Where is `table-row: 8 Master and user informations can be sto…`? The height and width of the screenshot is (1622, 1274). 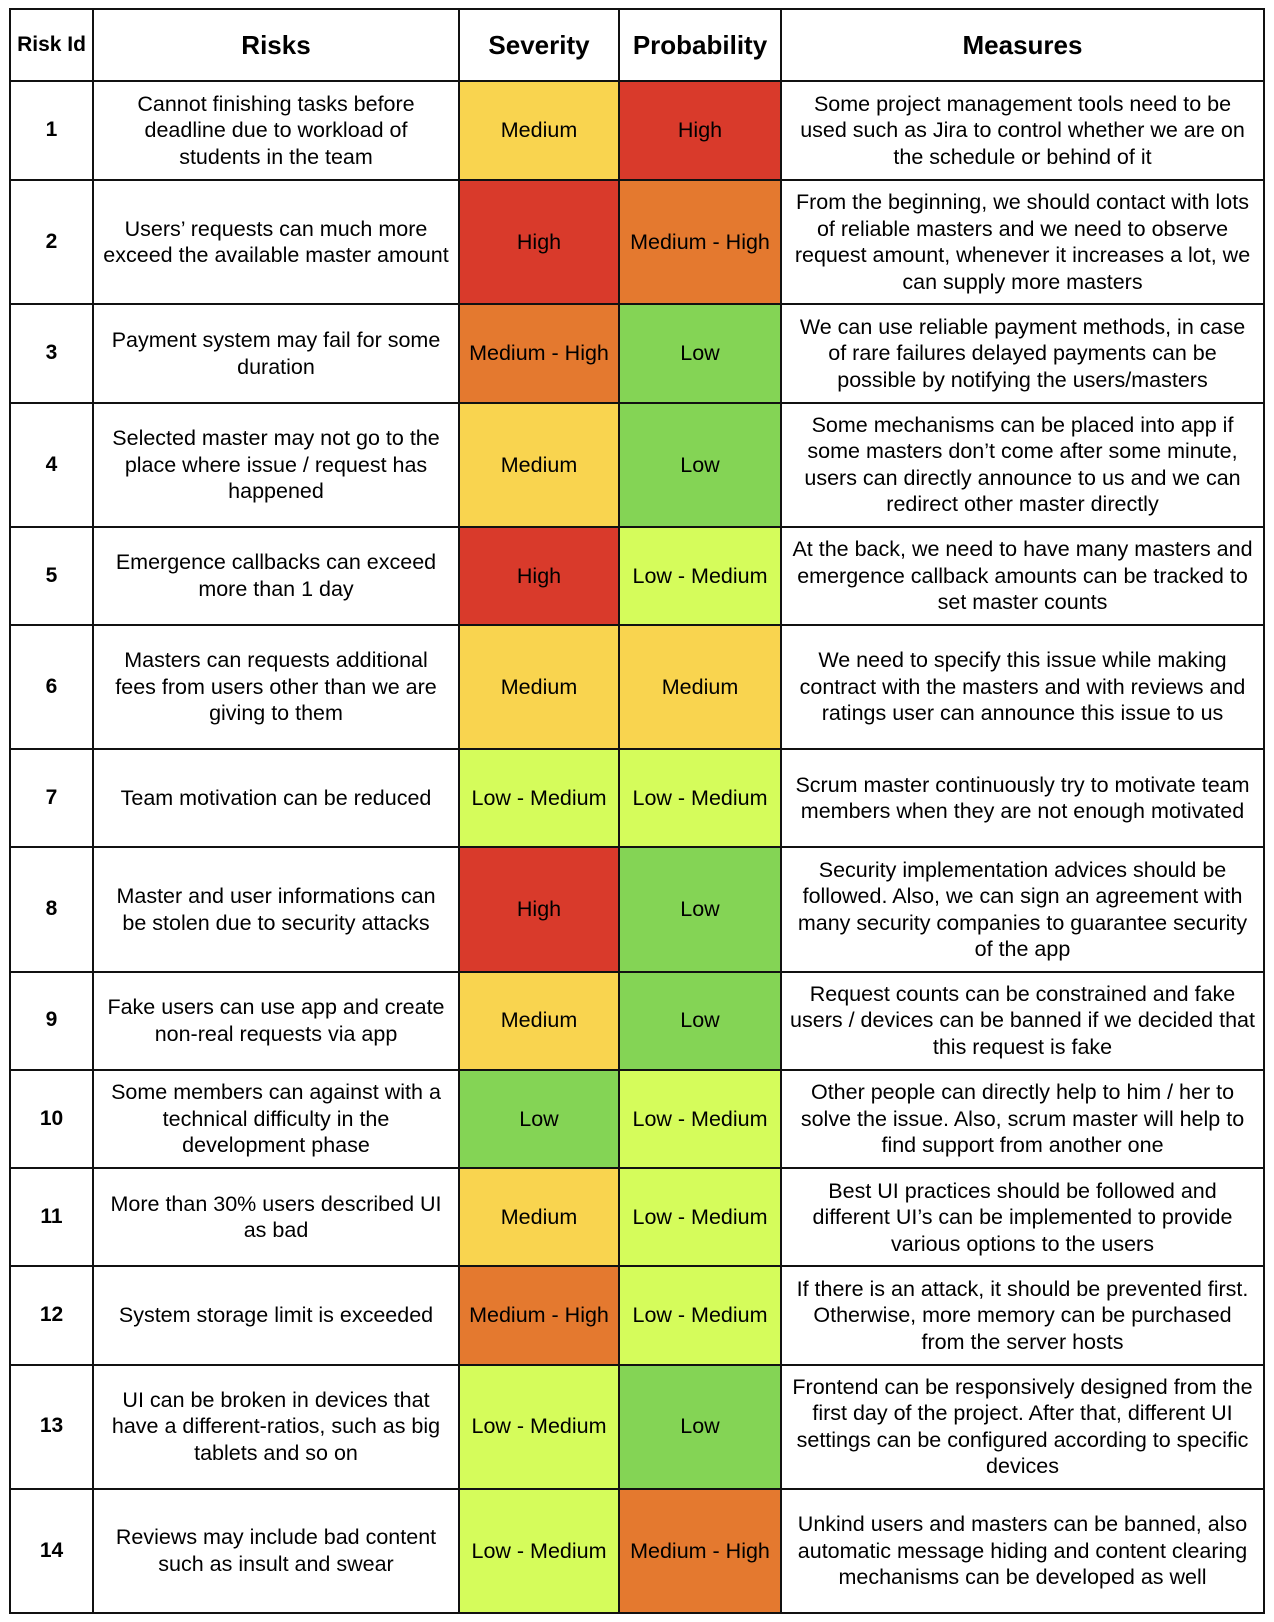
table-row: 8 Master and user informations can be sto… is located at coordinates (637, 909).